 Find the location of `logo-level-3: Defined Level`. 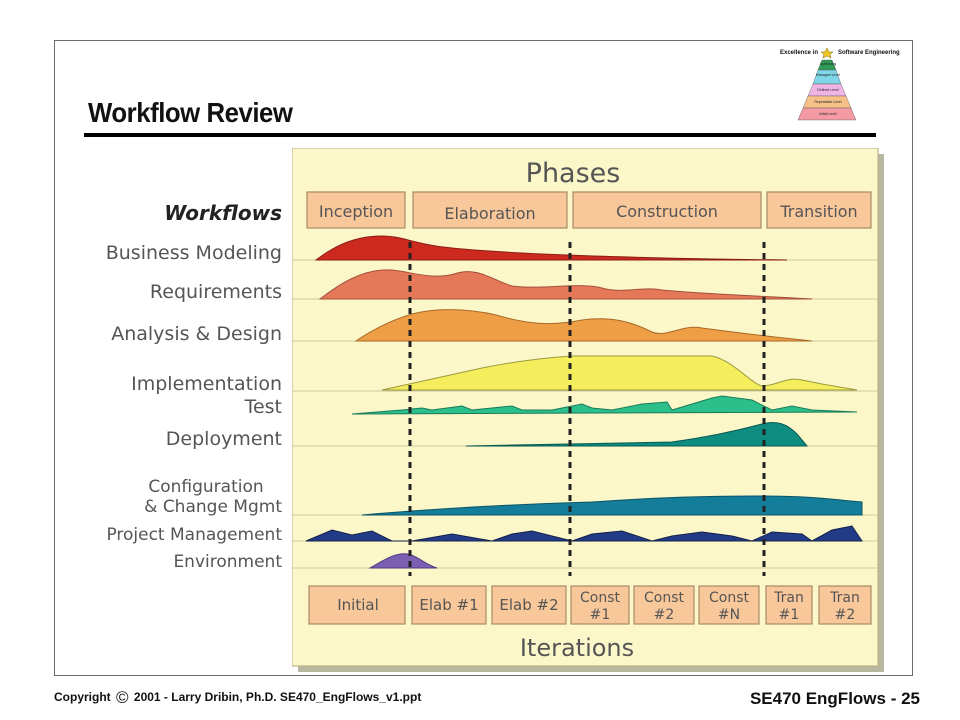

logo-level-3: Defined Level is located at coordinates (828, 90).